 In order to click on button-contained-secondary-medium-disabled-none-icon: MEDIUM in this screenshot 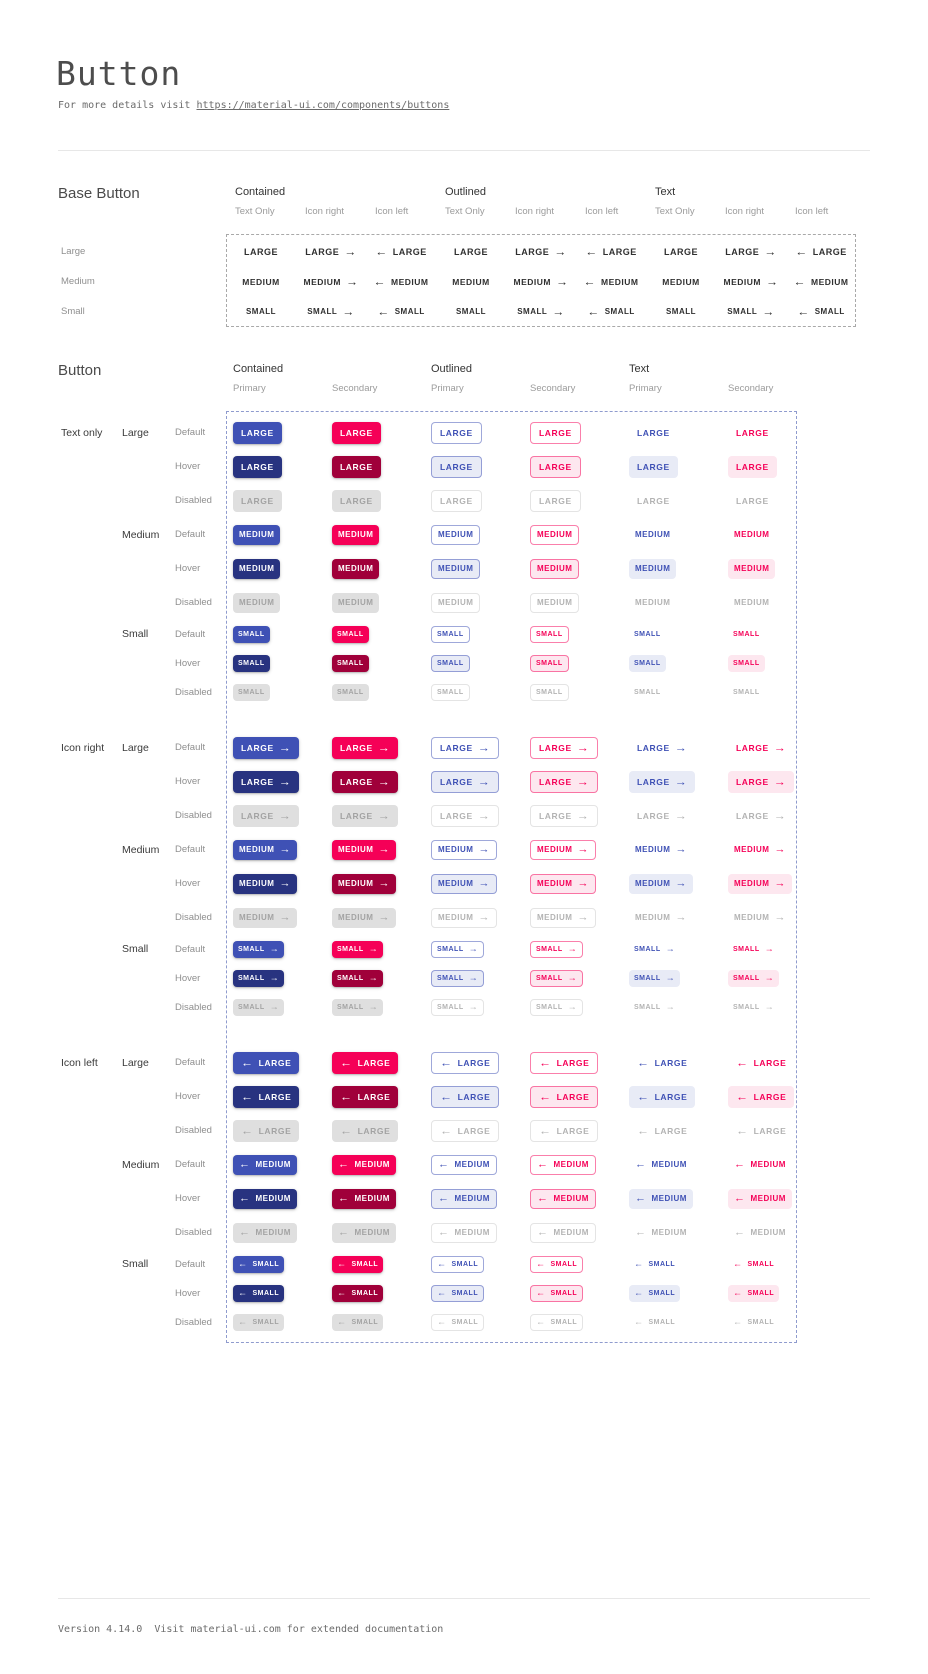, I will do `click(356, 603)`.